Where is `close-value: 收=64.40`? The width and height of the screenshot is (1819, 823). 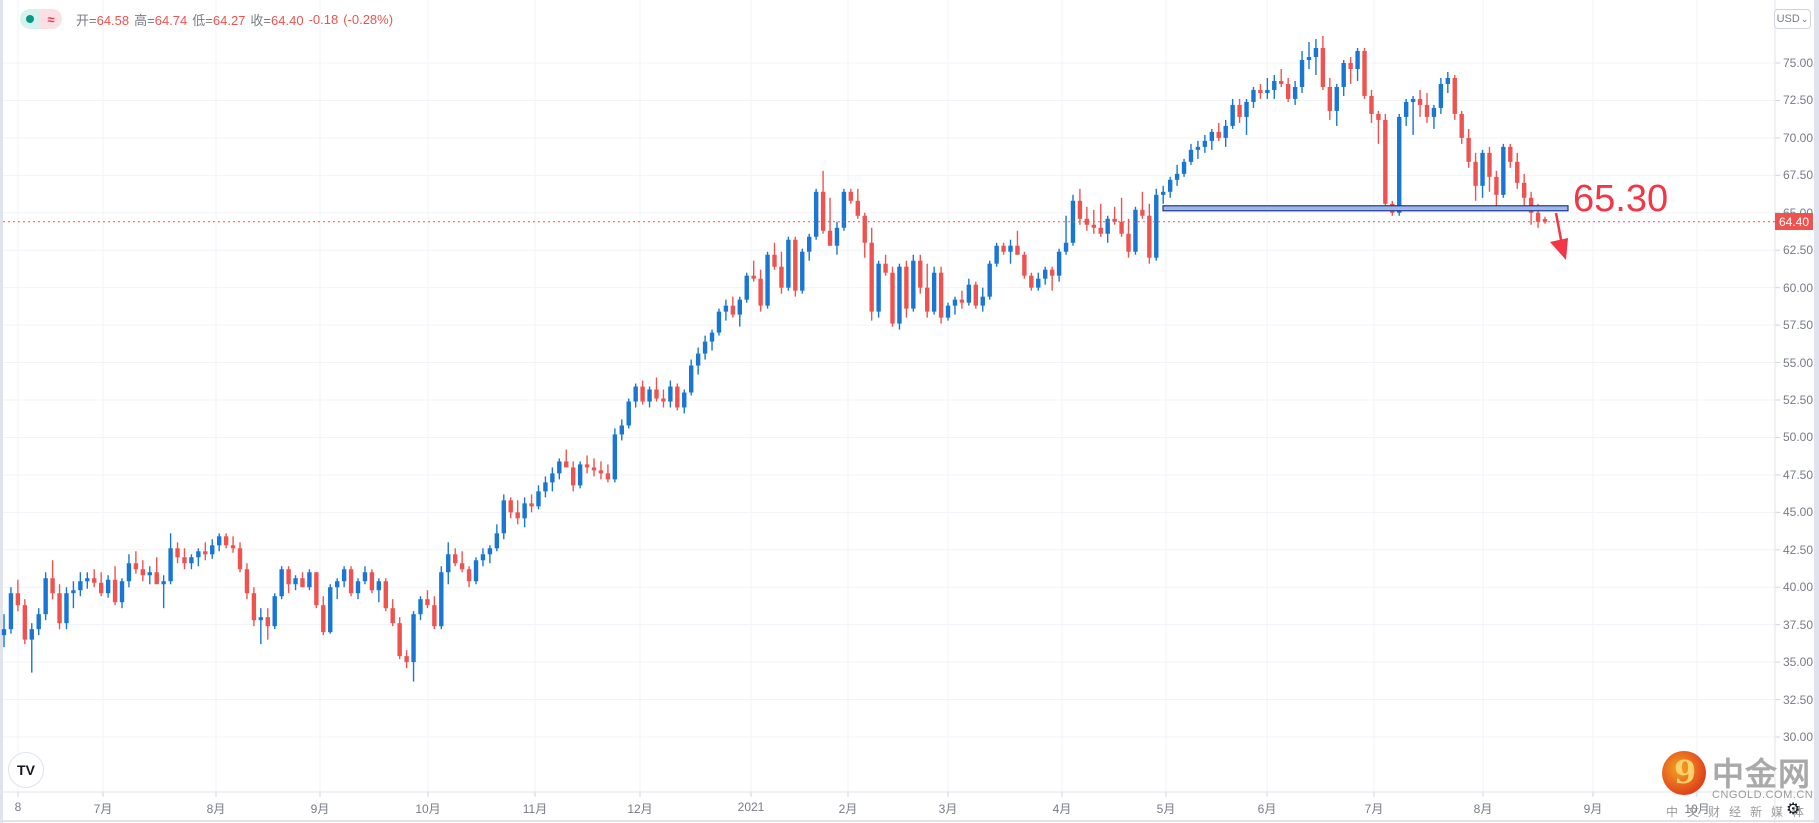
close-value: 收=64.40 is located at coordinates (276, 19).